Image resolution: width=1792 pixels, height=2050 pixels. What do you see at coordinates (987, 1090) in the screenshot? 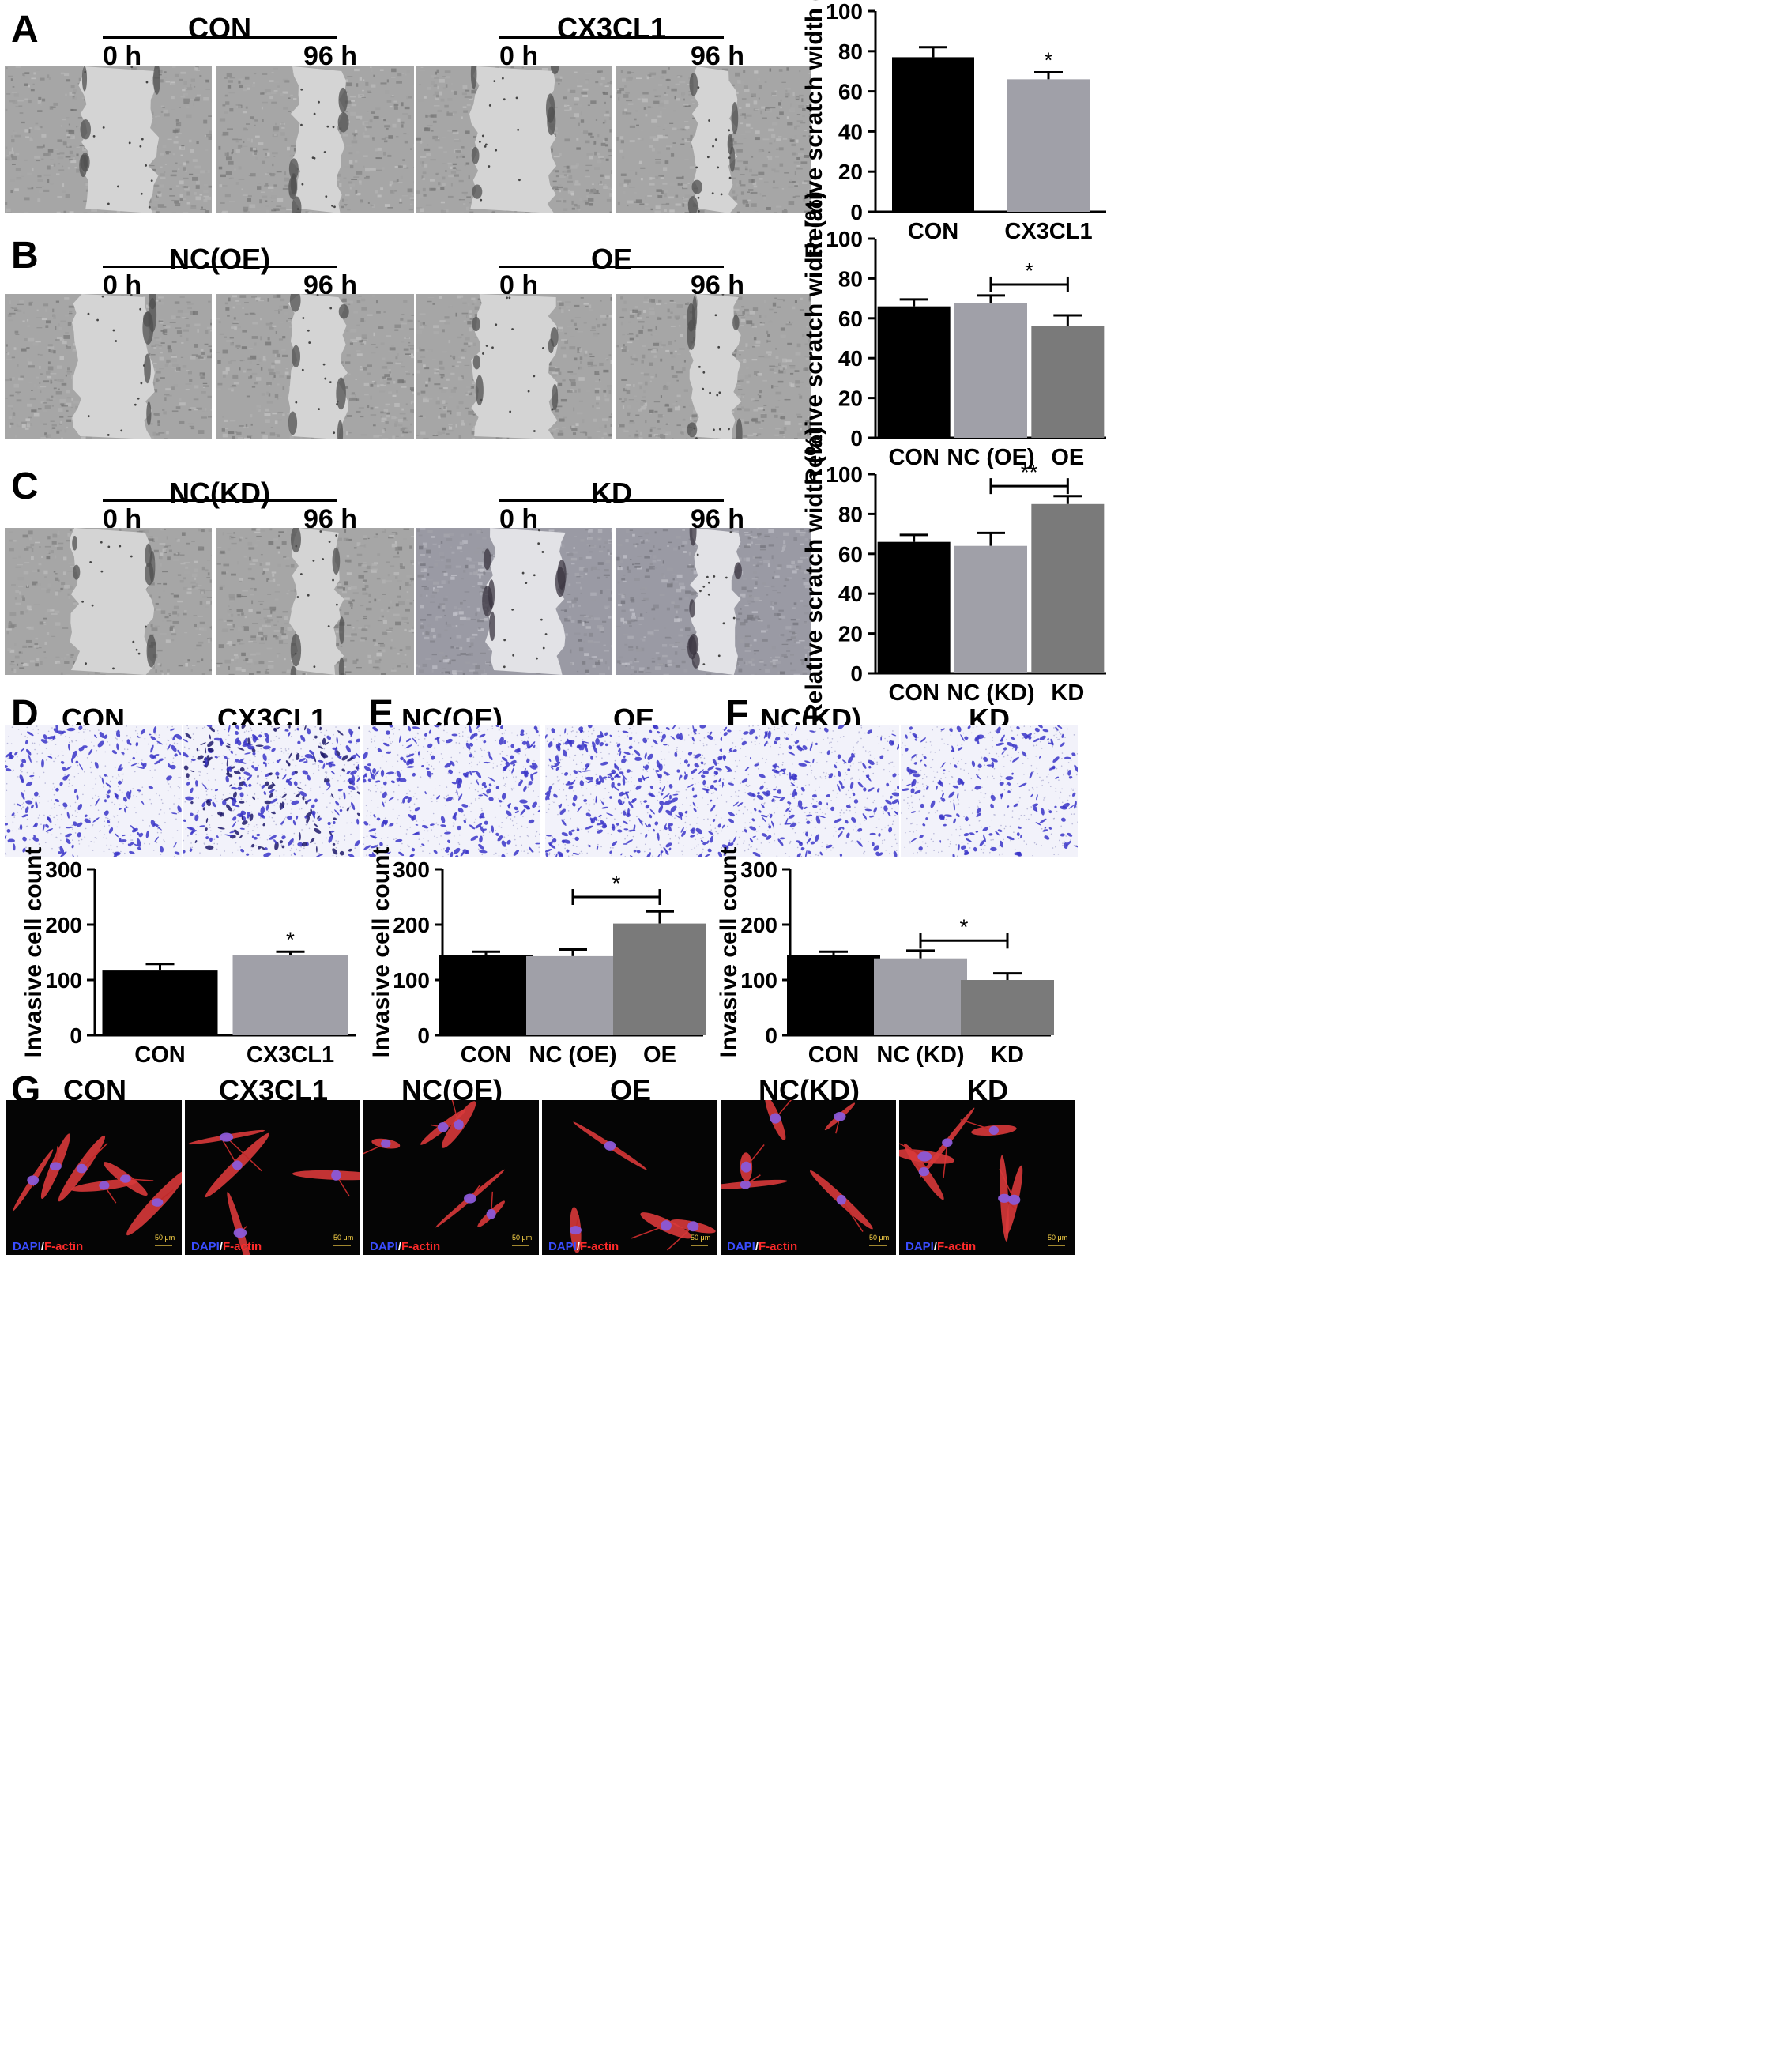
I see `fluorescence-title: KD` at bounding box center [987, 1090].